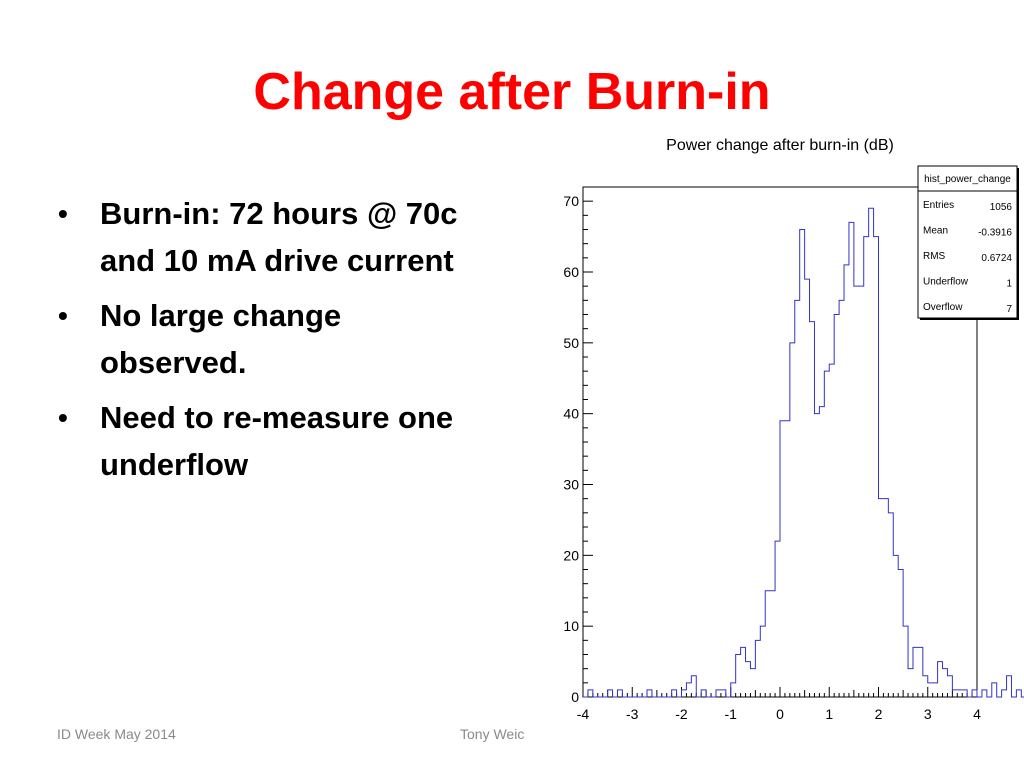 The height and width of the screenshot is (768, 1024). What do you see at coordinates (731, 714) in the screenshot?
I see `x-tick-label: -1` at bounding box center [731, 714].